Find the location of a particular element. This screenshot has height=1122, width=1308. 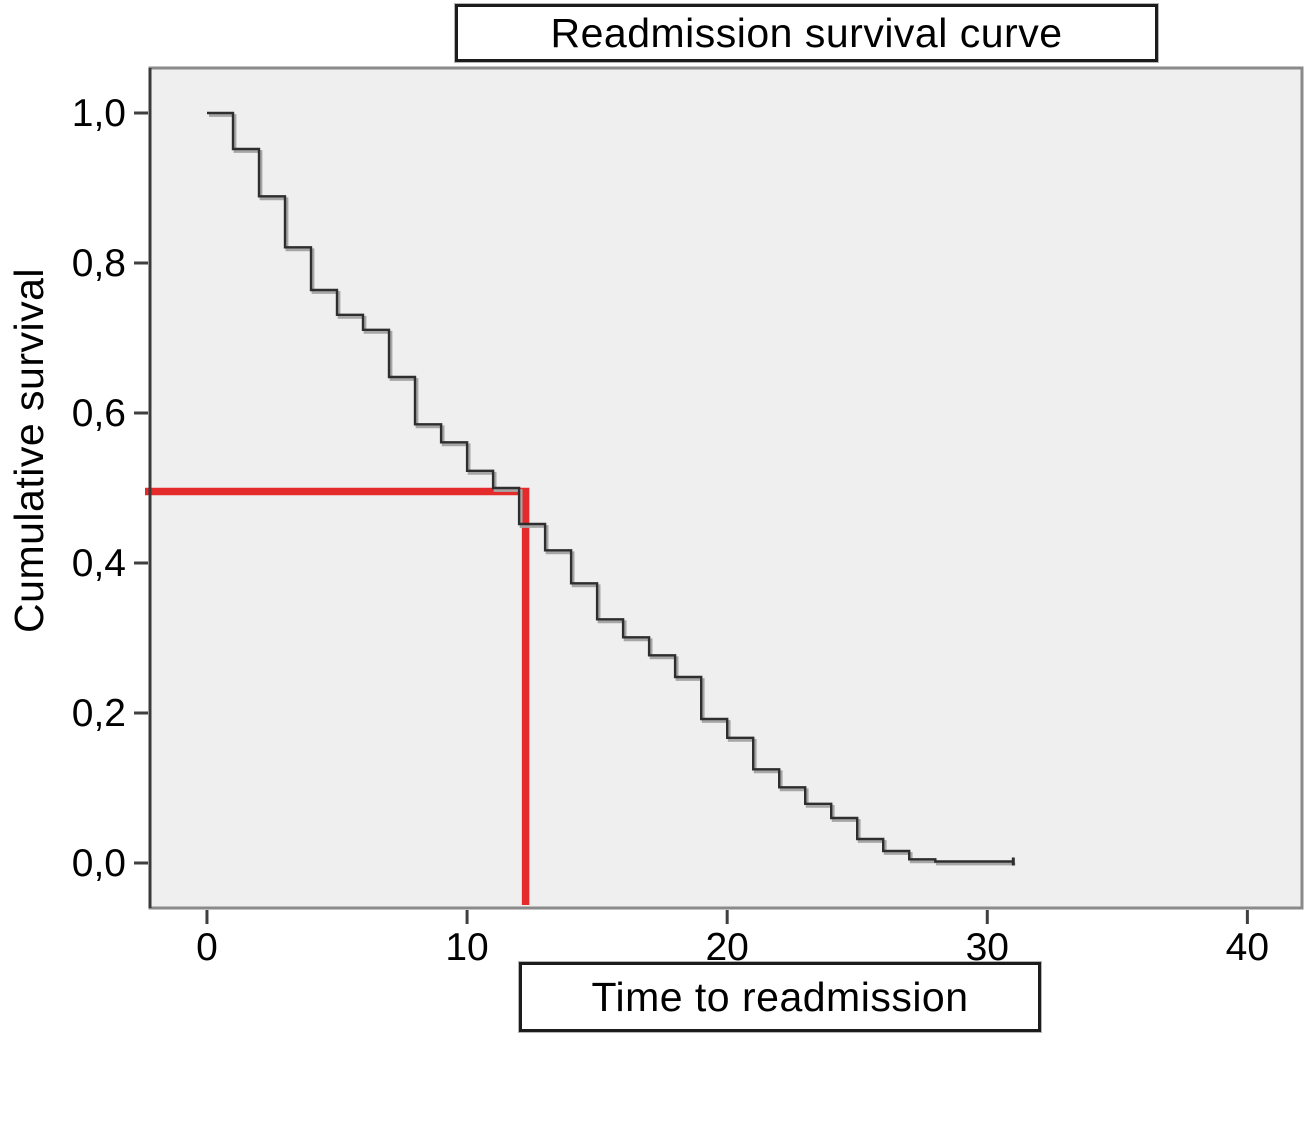

y-axis-label-wrap: Cumulative survival is located at coordinates (29, 450).